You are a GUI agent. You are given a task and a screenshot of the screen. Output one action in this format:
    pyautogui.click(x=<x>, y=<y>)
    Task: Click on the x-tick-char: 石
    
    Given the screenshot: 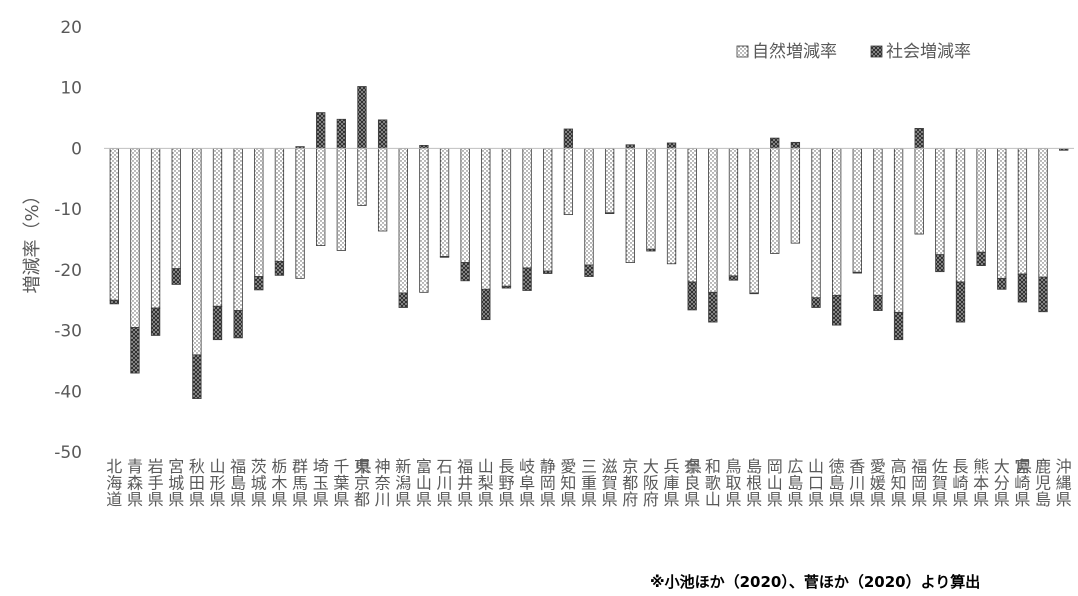 What is the action you would take?
    pyautogui.click(x=445, y=466)
    